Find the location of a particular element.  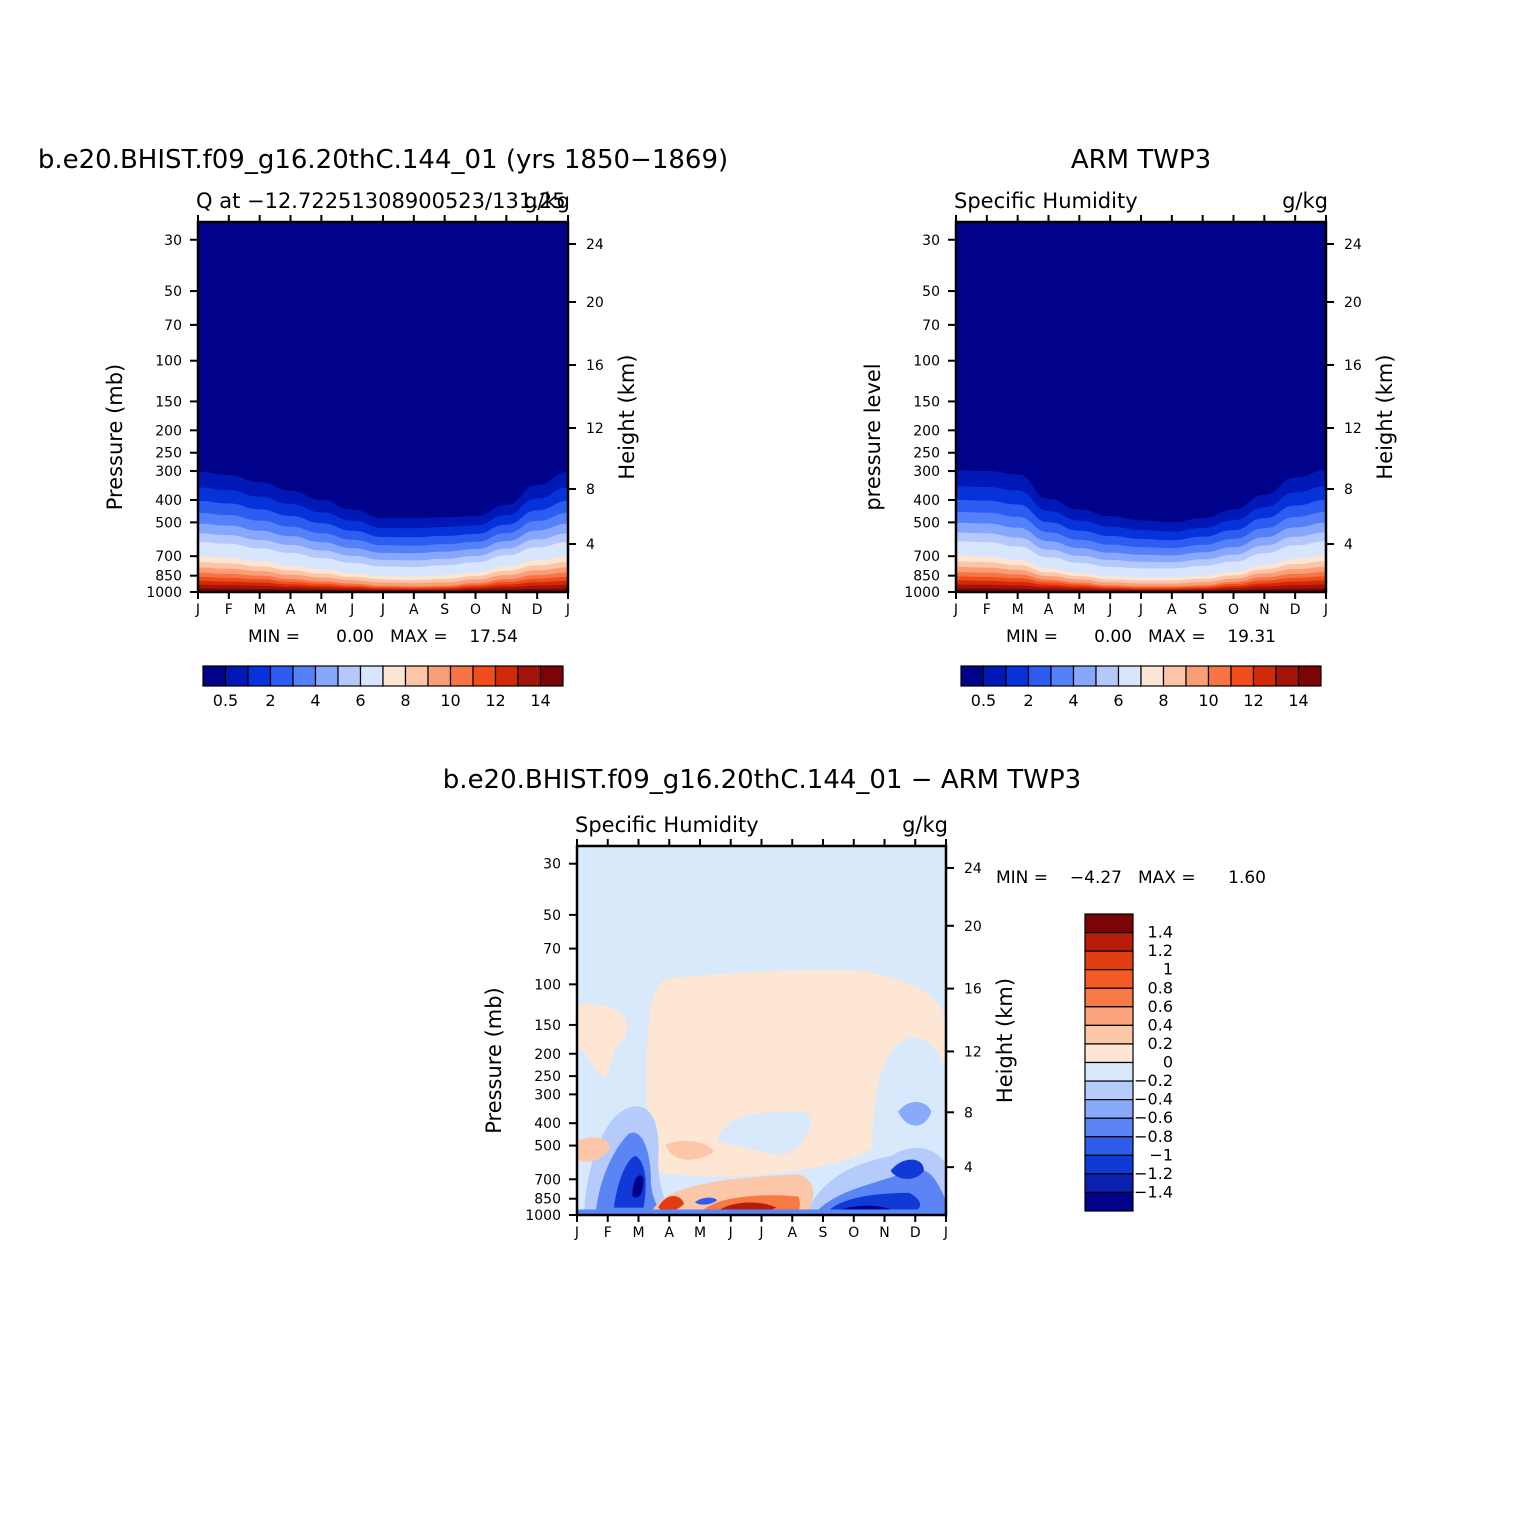

y-axis-title: Pressure (mb) is located at coordinates (494, 1060).